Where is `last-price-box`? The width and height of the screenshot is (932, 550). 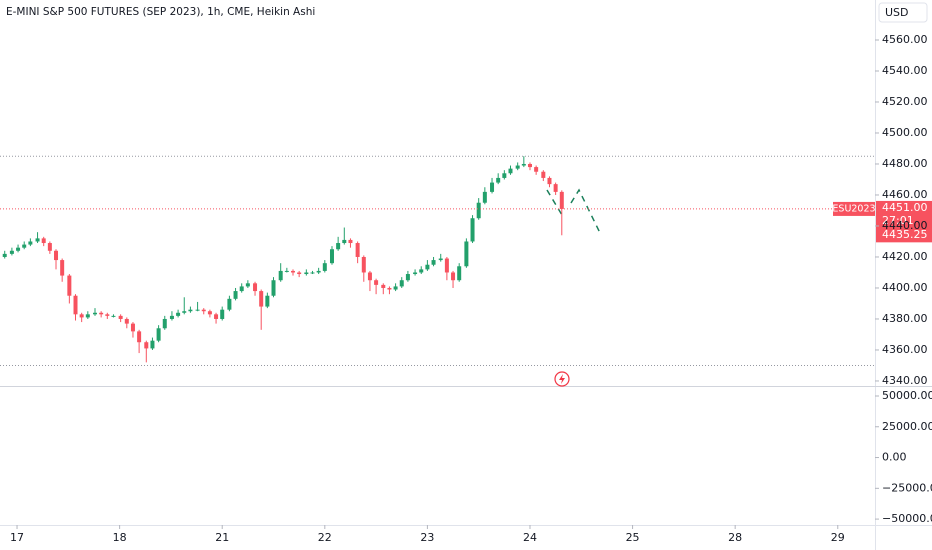
last-price-box is located at coordinates (904, 214).